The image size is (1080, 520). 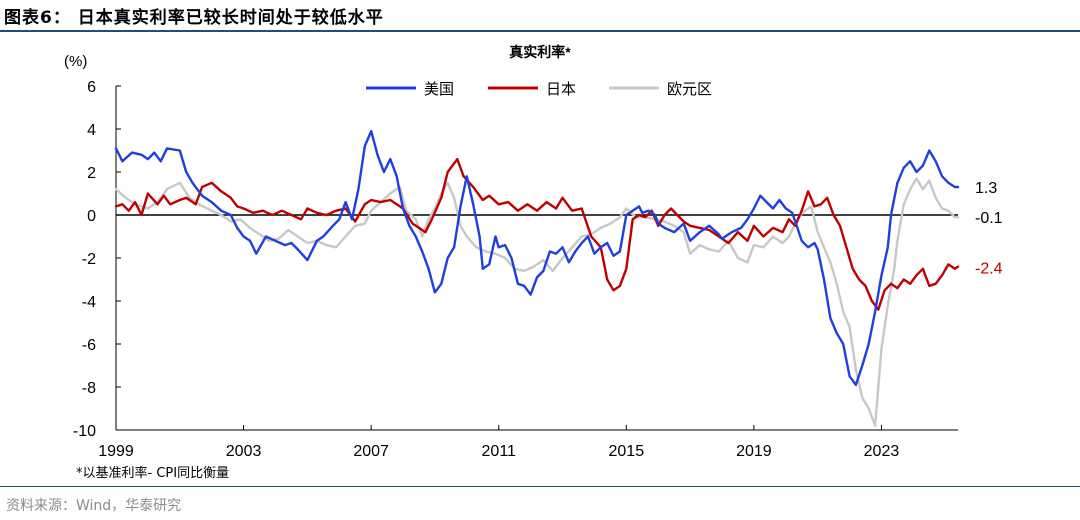 What do you see at coordinates (153, 473) in the screenshot?
I see `footnote: *以基准利率- CPI同比衡量` at bounding box center [153, 473].